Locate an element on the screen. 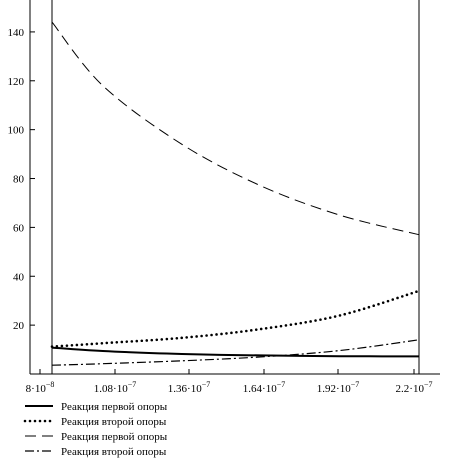 The image size is (451, 462). x-tick-label: 2.2·10⁻⁷ is located at coordinates (414, 387).